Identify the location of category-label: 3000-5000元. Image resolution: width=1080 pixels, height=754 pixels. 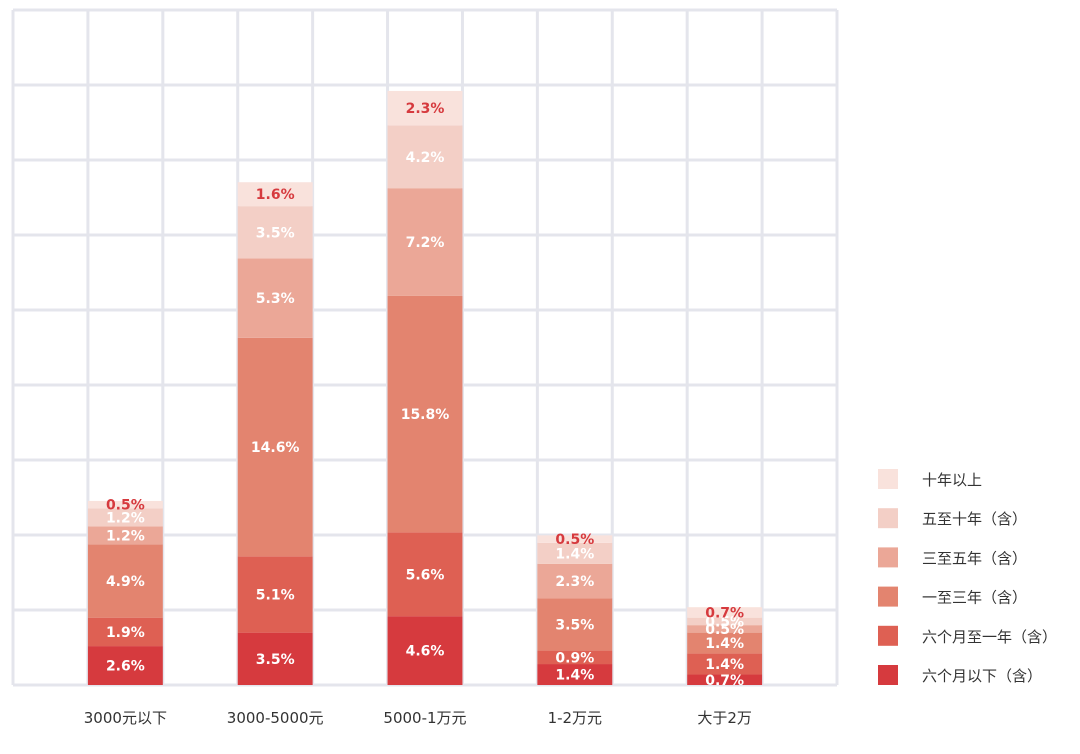
(275, 718).